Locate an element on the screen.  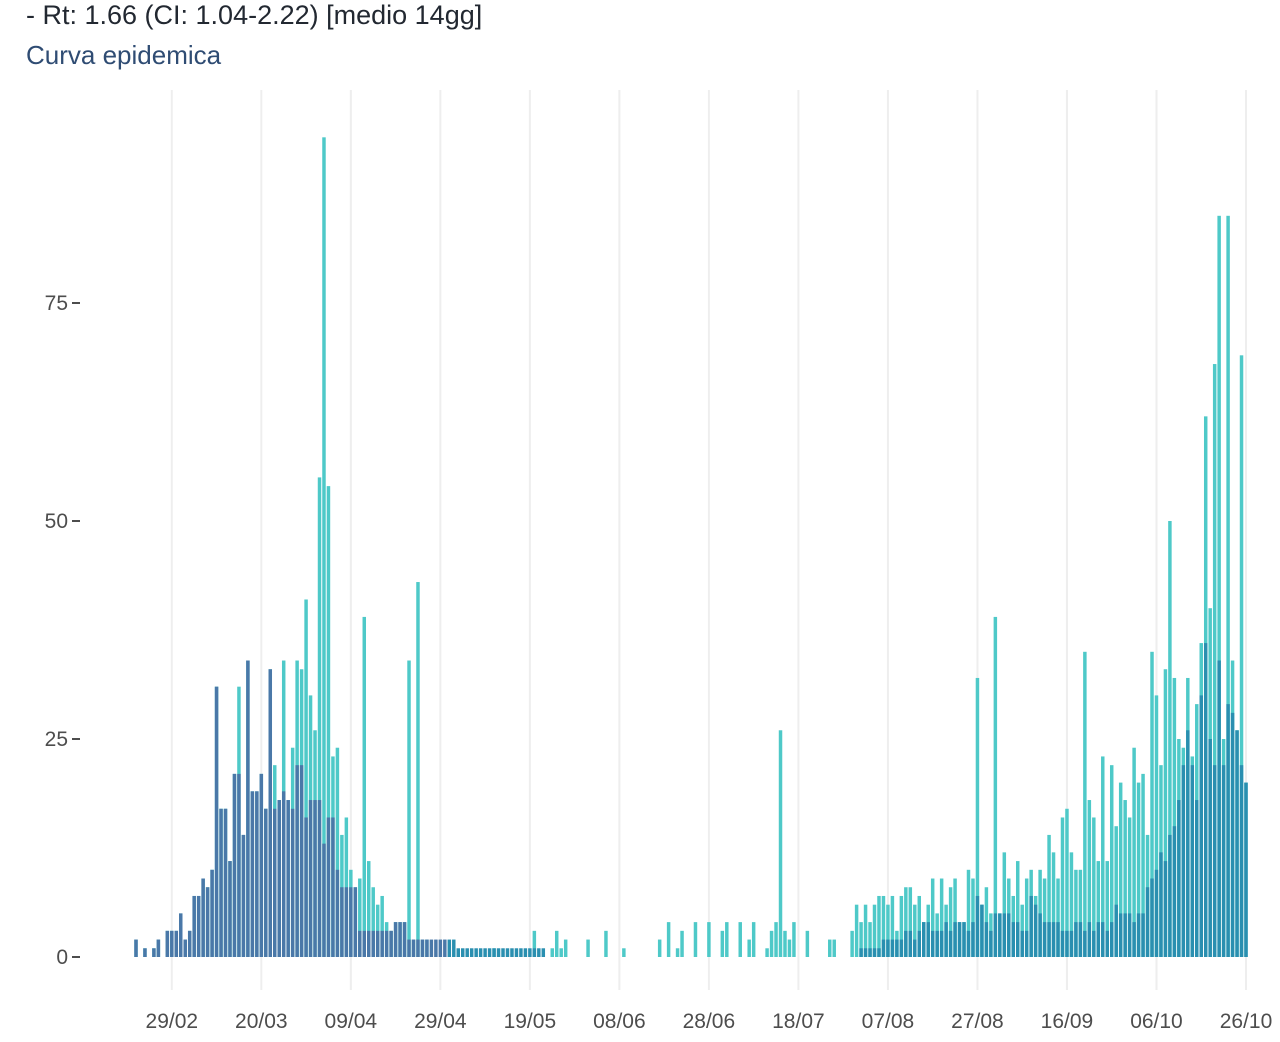
y-tick-label: 25 is located at coordinates (56, 739).